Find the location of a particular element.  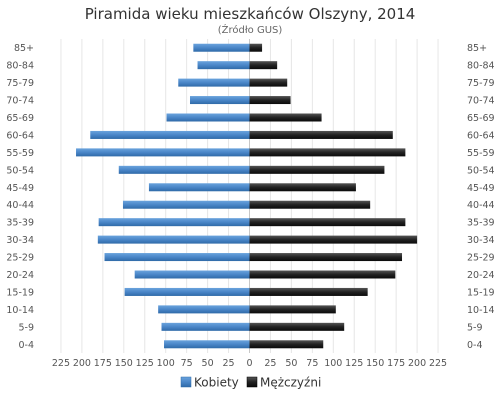

age-label: 0-4 is located at coordinates (26, 345).